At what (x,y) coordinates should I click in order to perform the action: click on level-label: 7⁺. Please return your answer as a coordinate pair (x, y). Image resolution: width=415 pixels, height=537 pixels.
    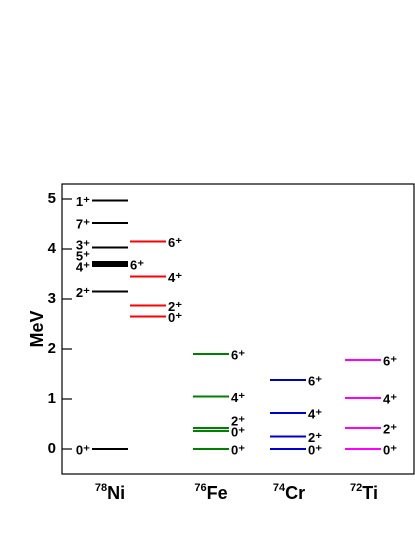
    Looking at the image, I should click on (83, 223).